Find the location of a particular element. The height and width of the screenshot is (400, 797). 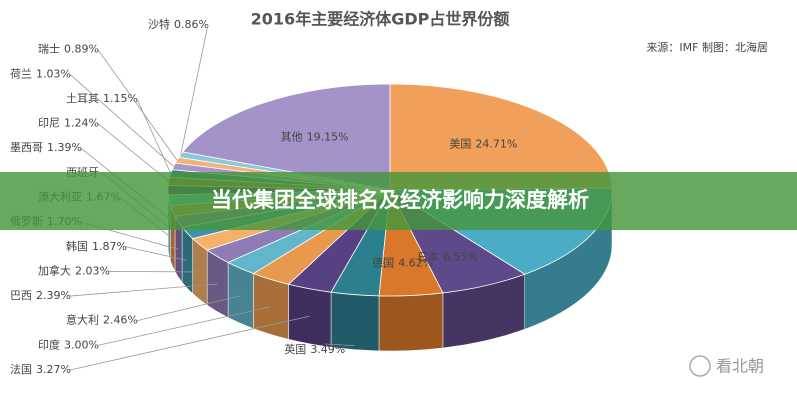

slice-label: 印度 3.00% is located at coordinates (68, 344).